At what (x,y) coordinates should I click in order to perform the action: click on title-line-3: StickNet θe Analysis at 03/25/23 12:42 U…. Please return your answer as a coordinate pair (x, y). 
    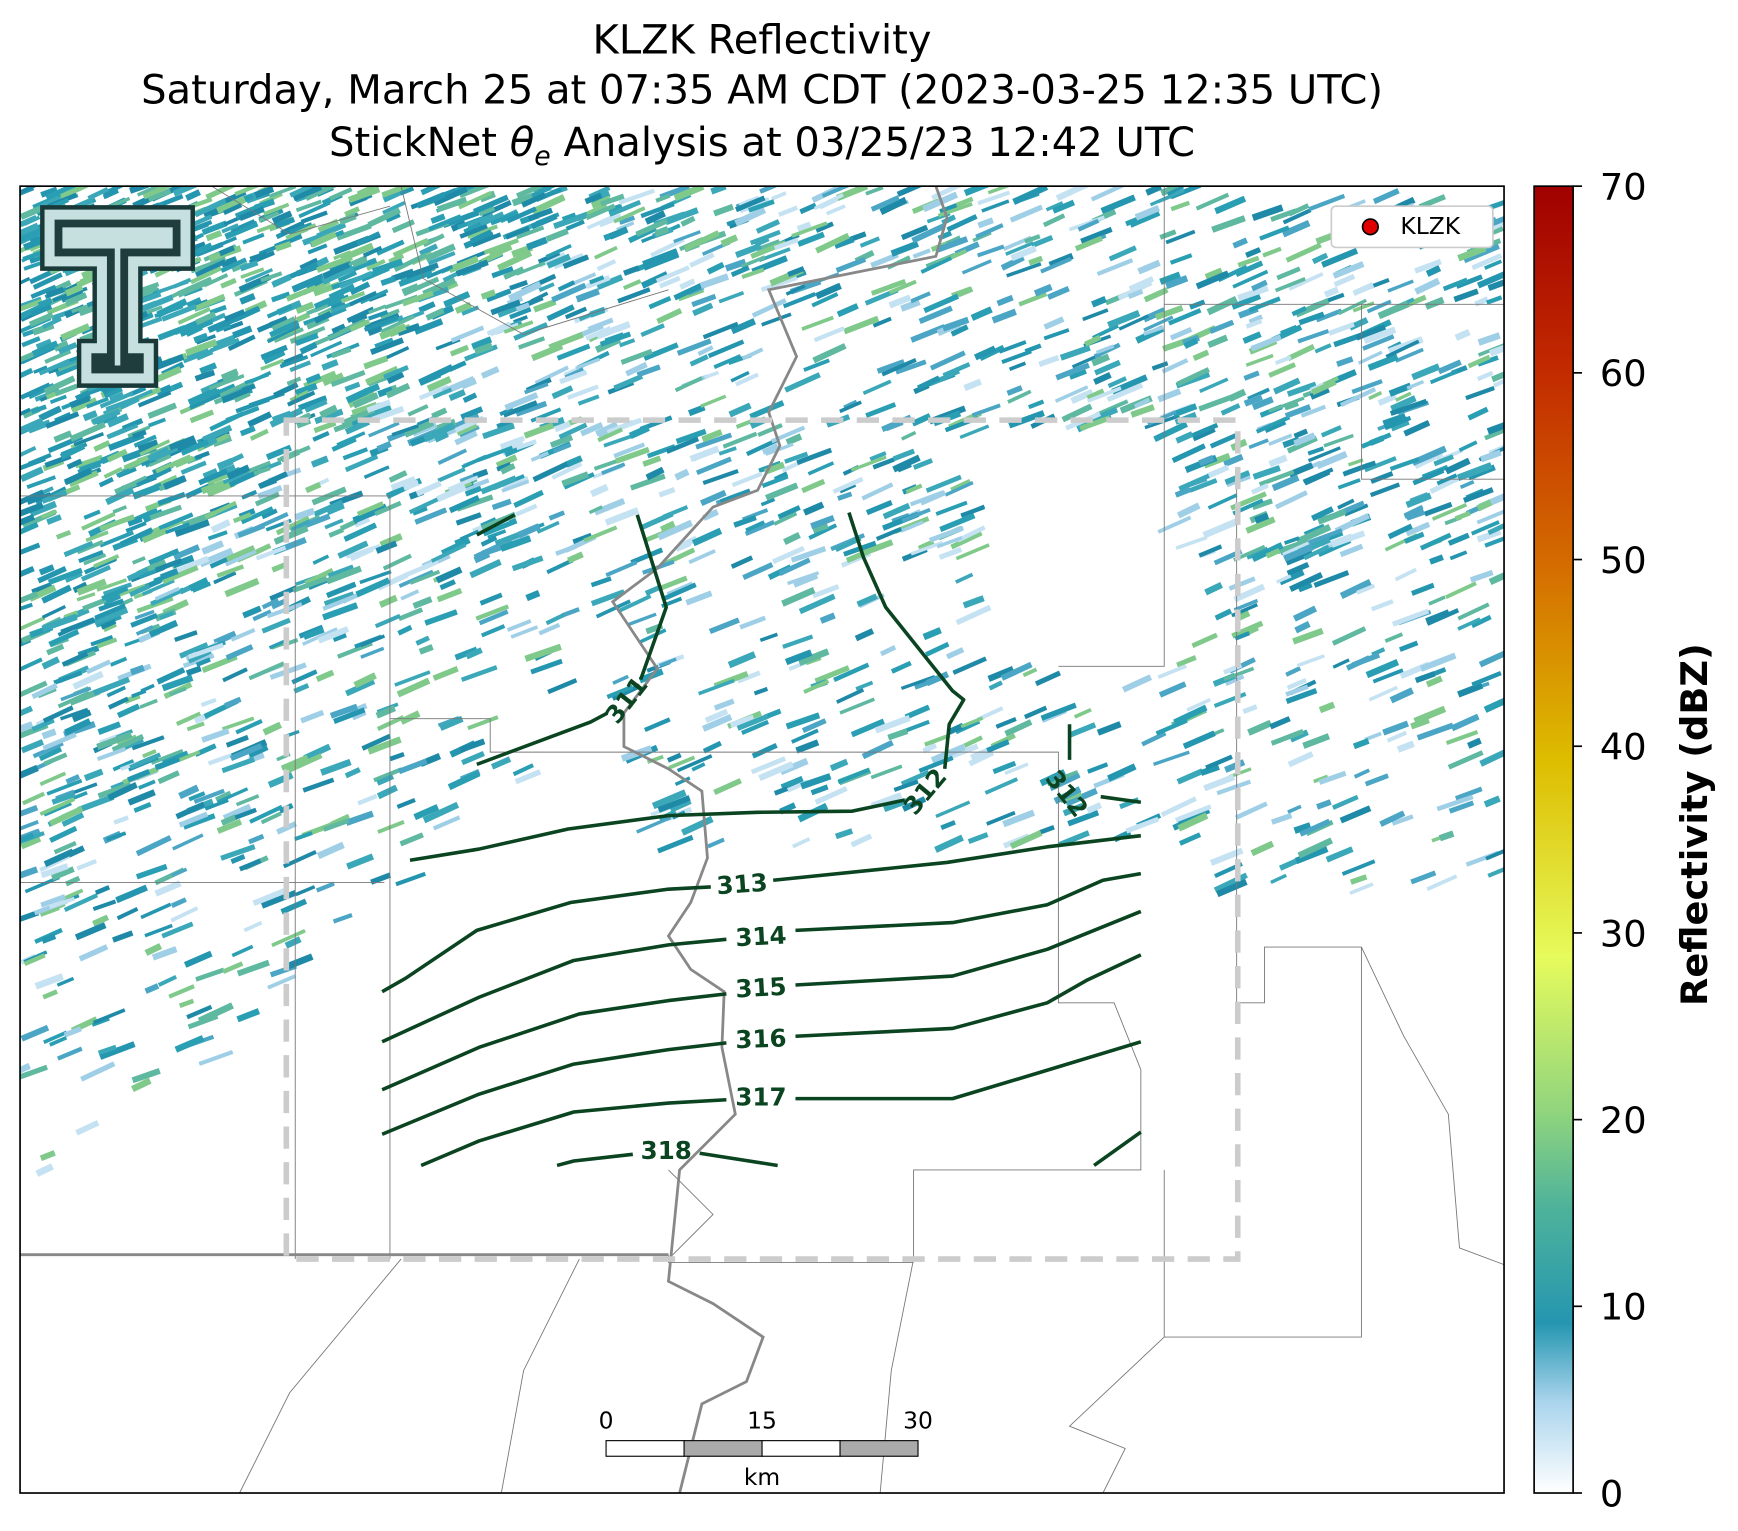
    Looking at the image, I should click on (762, 146).